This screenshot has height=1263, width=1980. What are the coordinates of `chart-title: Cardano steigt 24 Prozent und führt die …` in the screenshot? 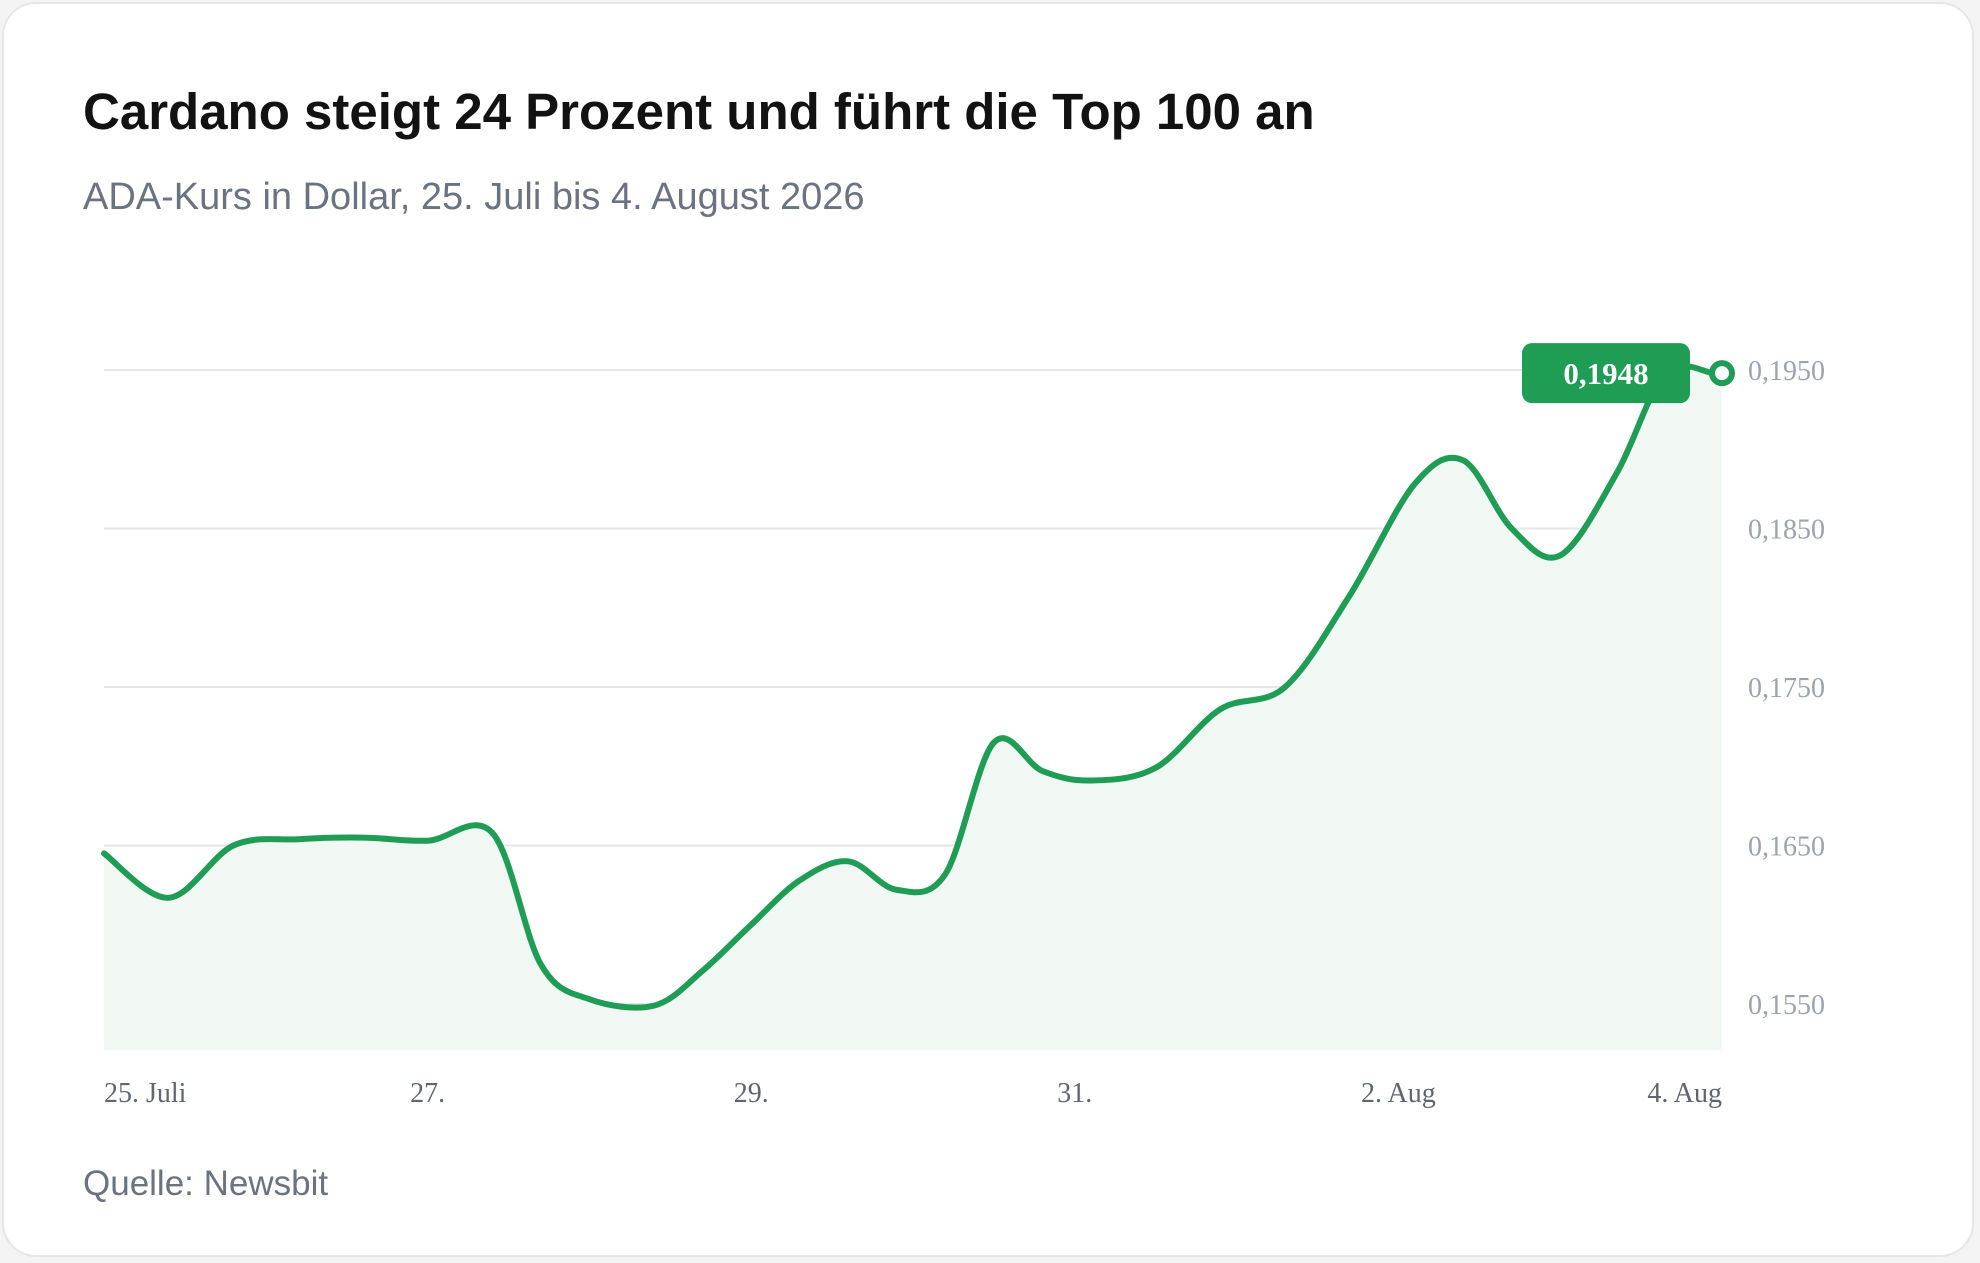 It's located at (699, 111).